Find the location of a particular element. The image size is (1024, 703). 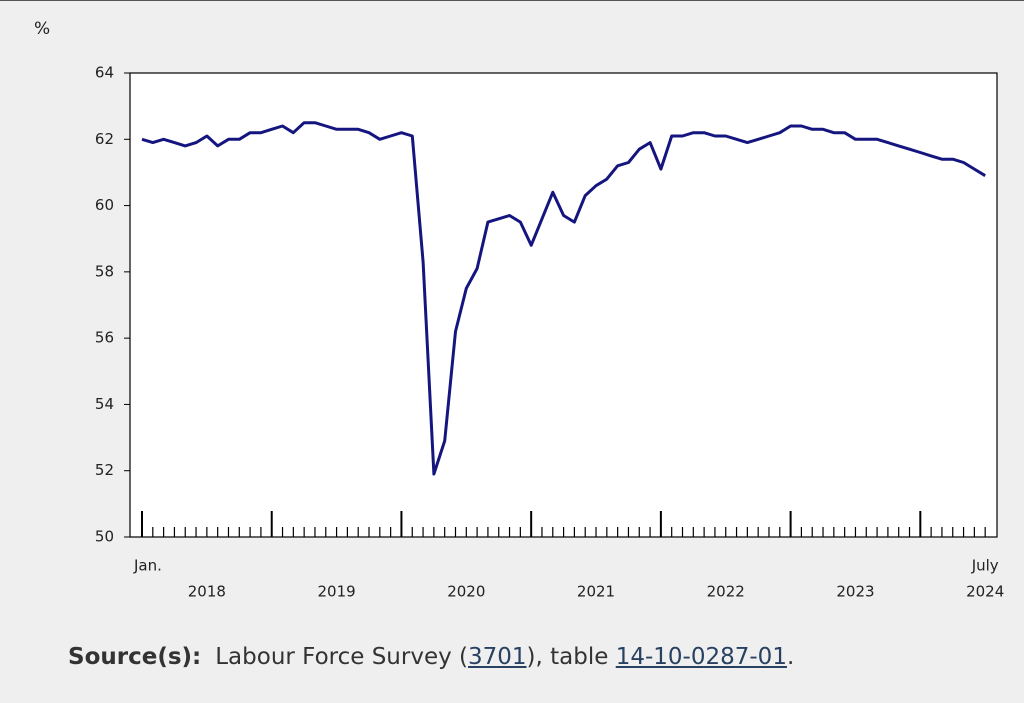

y-tick-label: 56 is located at coordinates (104, 338).